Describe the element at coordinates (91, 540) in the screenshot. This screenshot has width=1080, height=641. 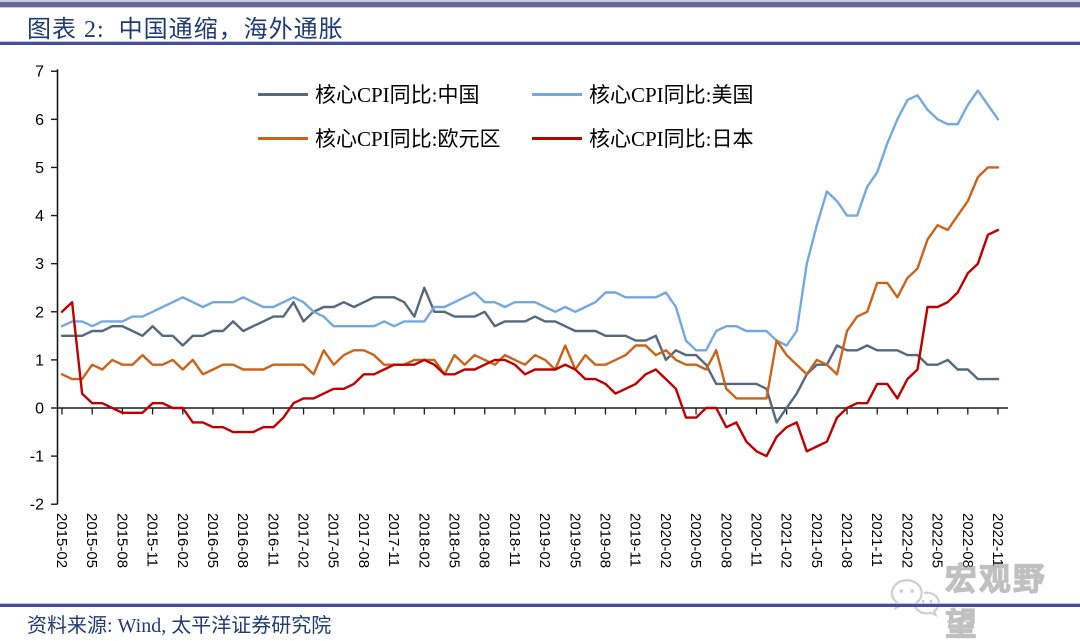
I see `x-axis-label: 2015-05` at that location.